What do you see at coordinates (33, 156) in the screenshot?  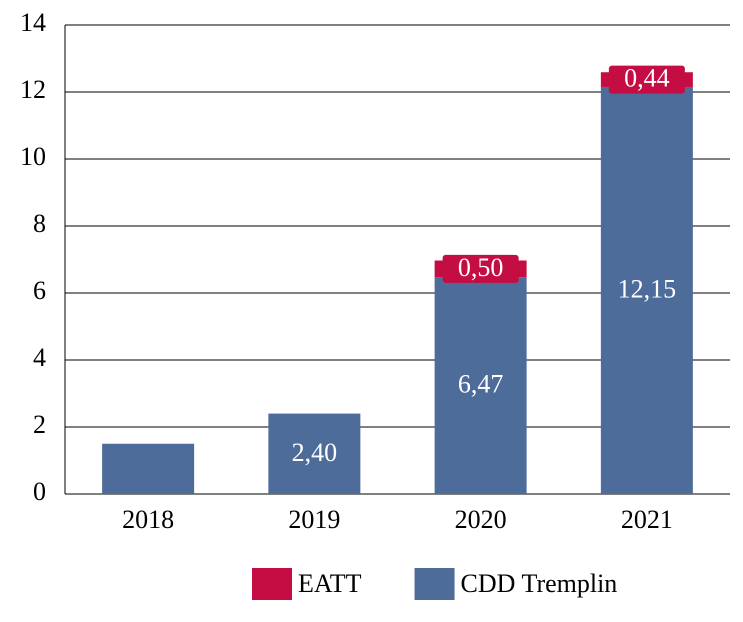 I see `y-tick-label: 10` at bounding box center [33, 156].